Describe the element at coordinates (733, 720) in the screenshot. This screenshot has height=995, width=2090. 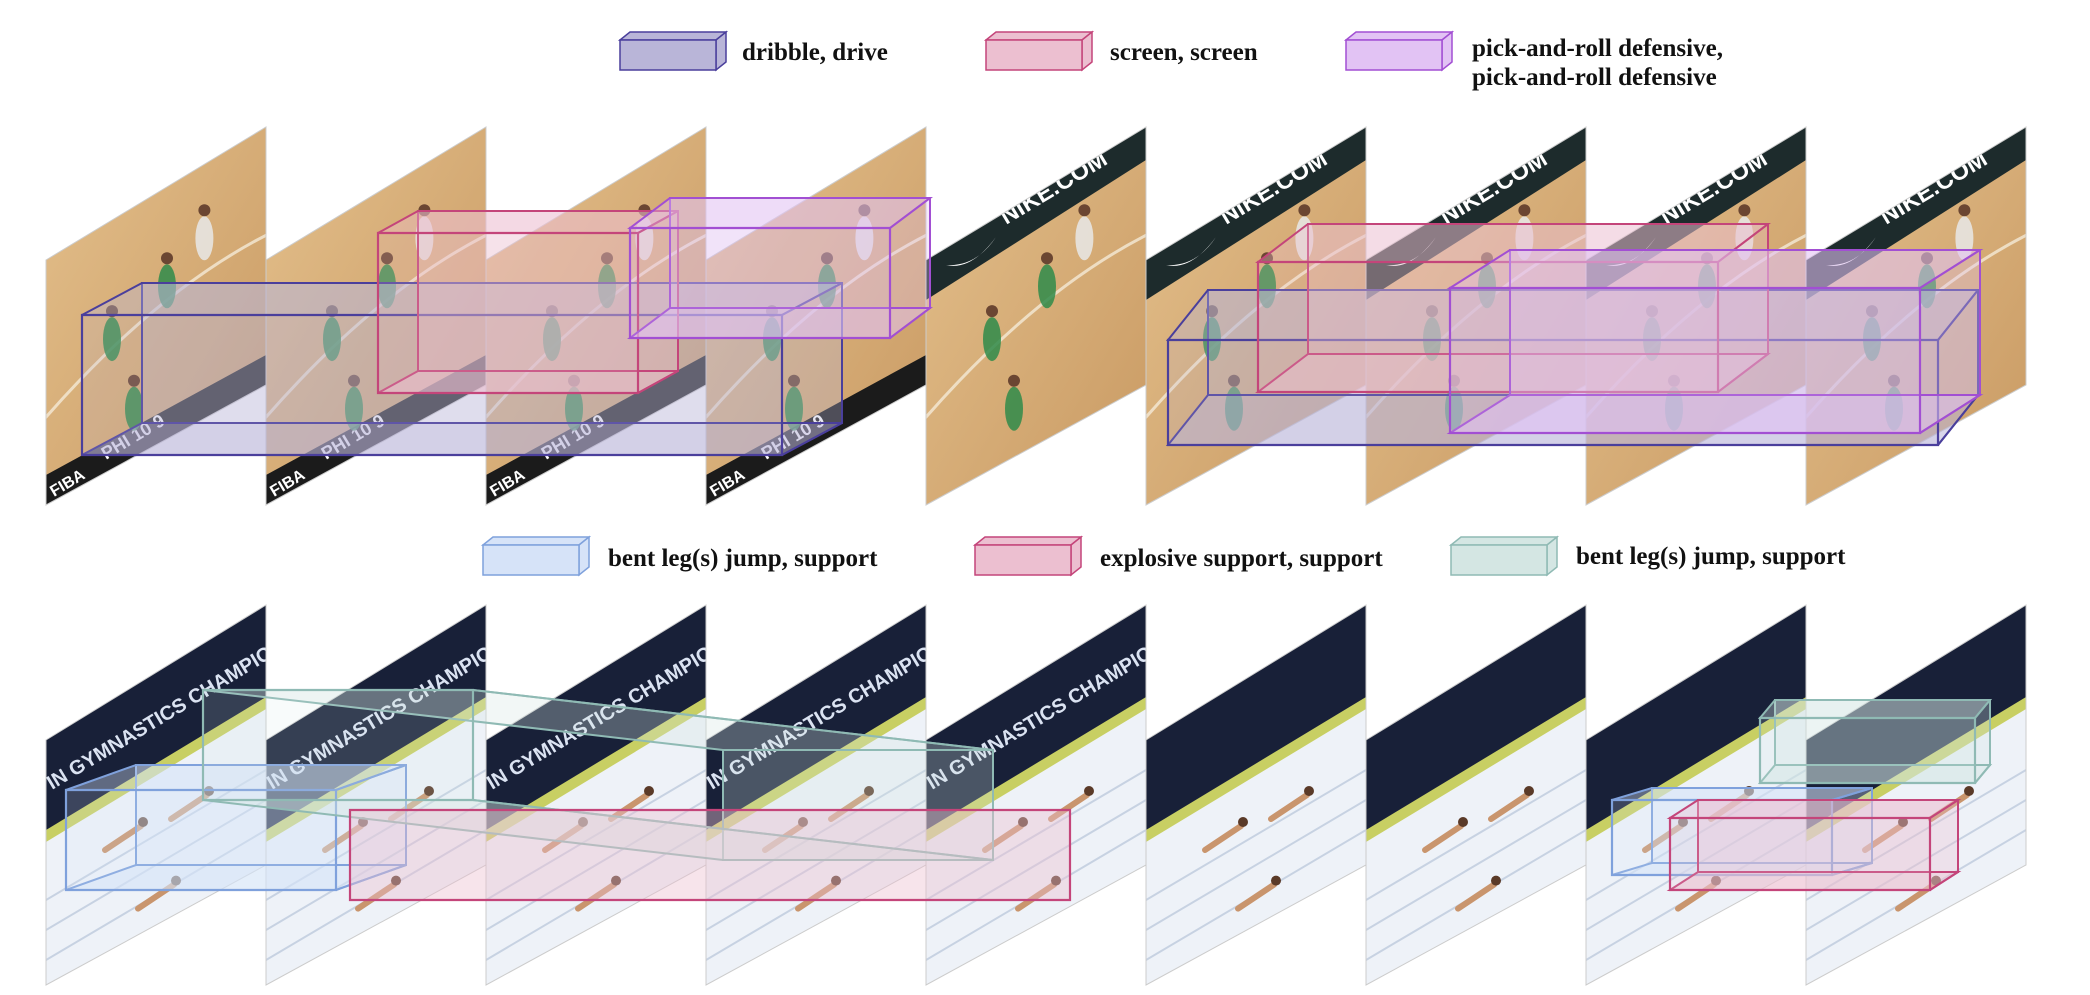
I see `bent-legs-jump-box-3-edge` at that location.